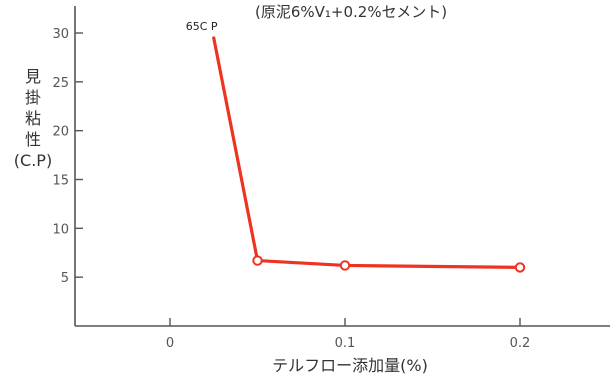 This screenshot has width=615, height=380. I want to click on annotations: 65C P, so click(202, 26).